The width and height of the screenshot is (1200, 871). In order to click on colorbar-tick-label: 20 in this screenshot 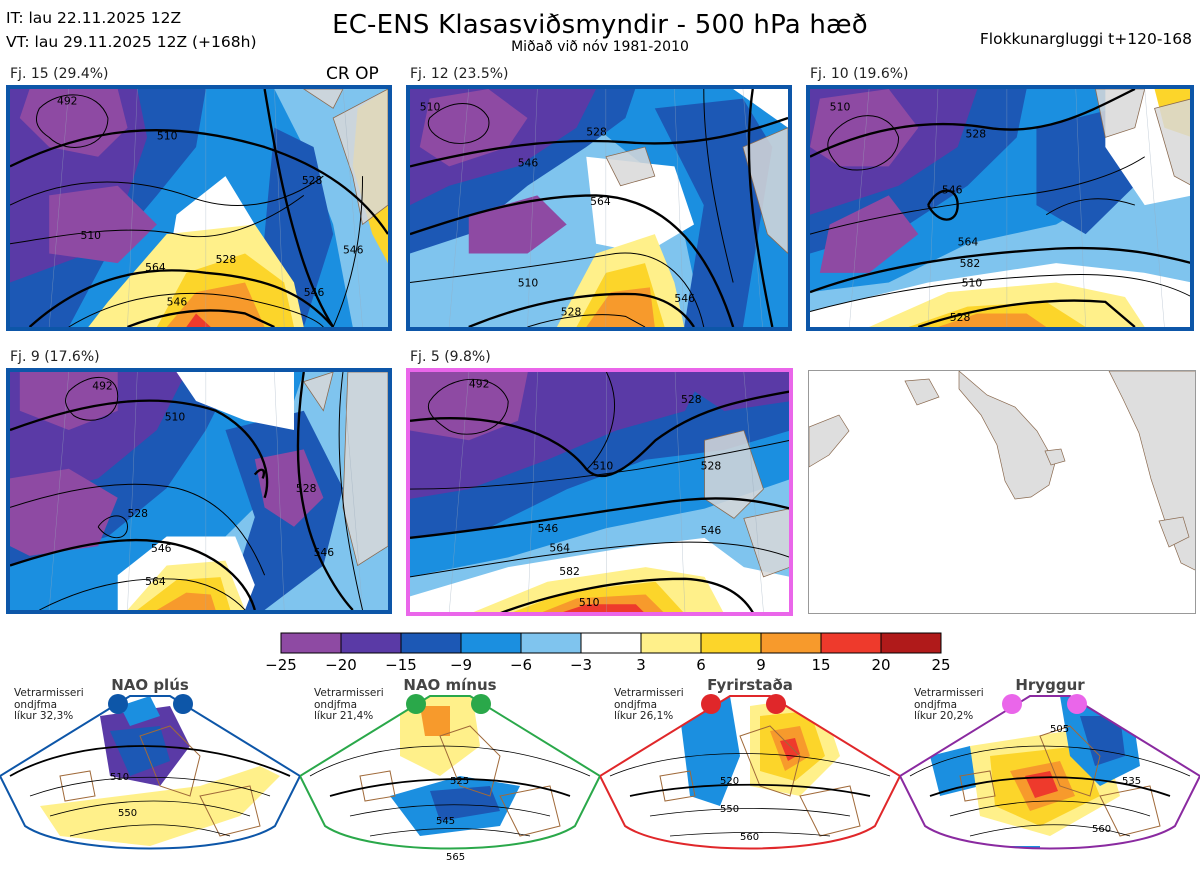, I will do `click(881, 665)`.